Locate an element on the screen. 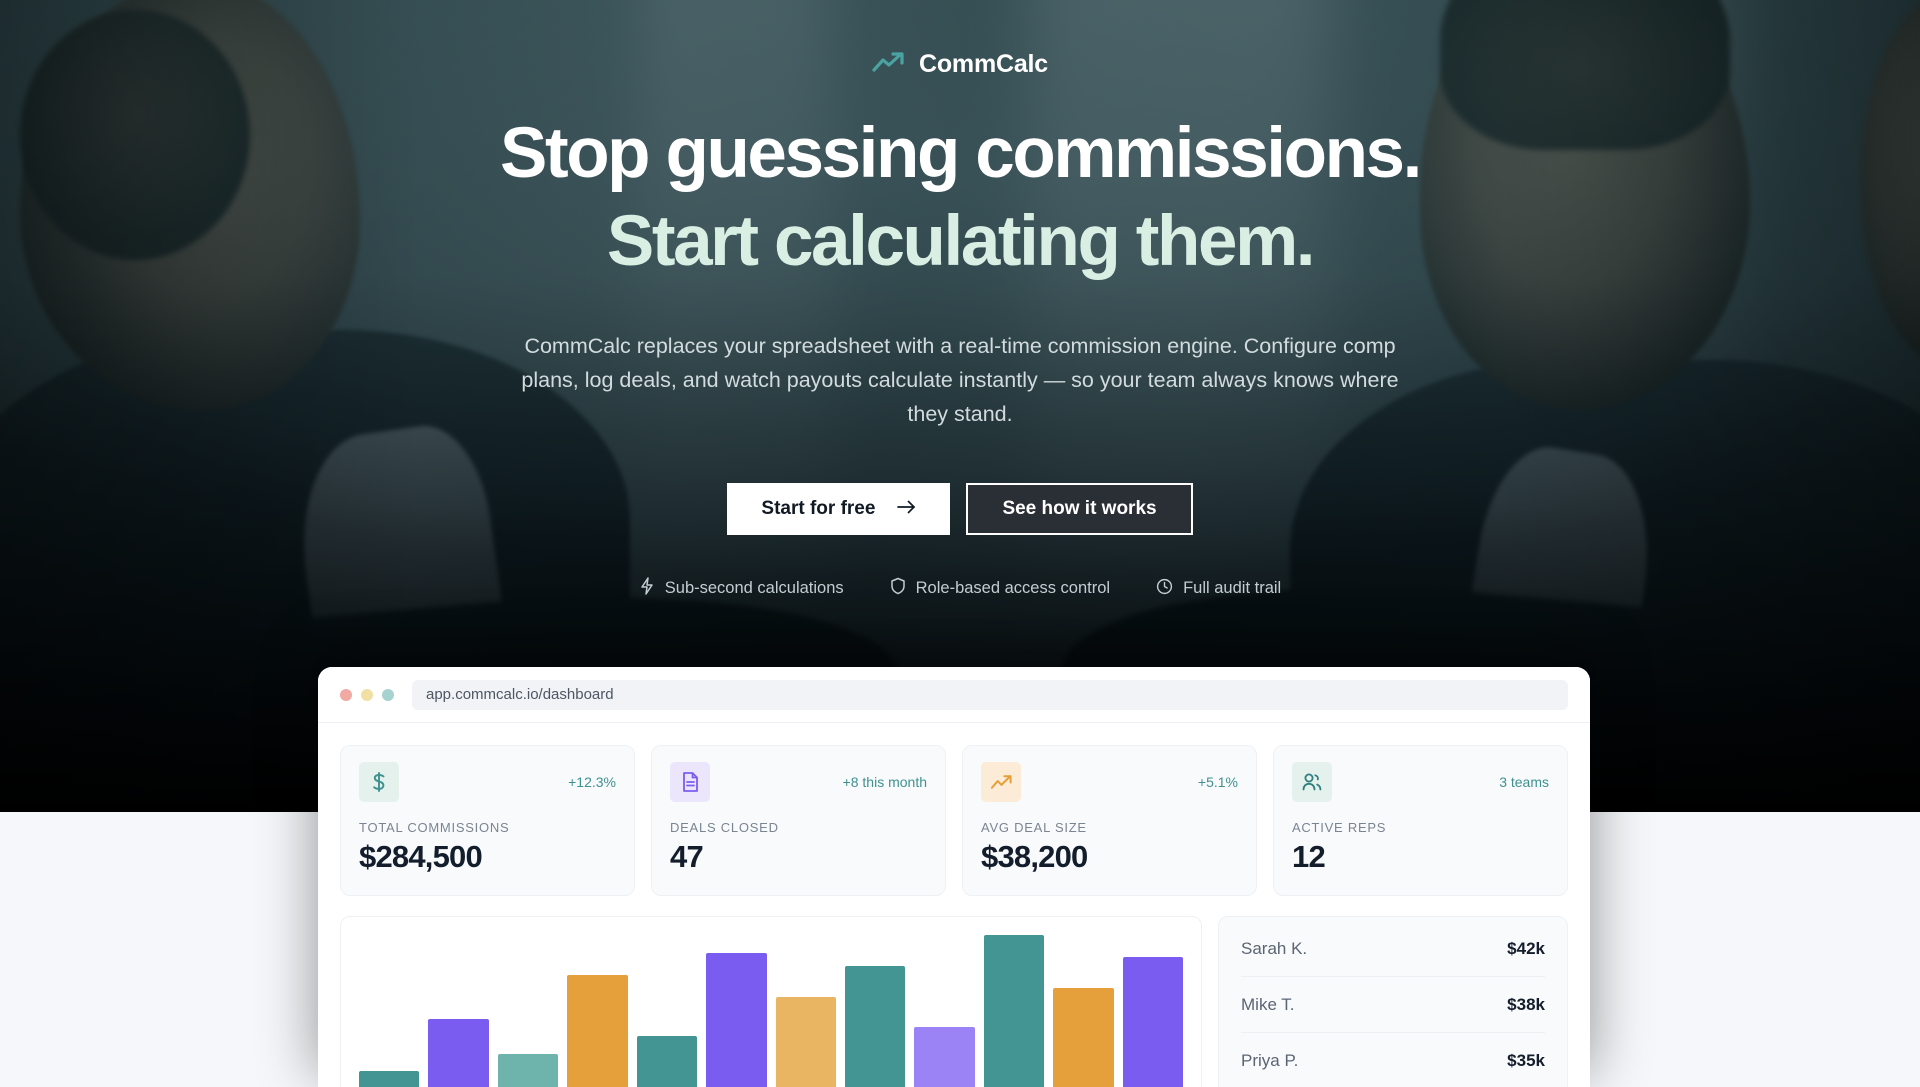 The width and height of the screenshot is (1920, 1087). cta-group: Start for free See how it works is located at coordinates (960, 509).